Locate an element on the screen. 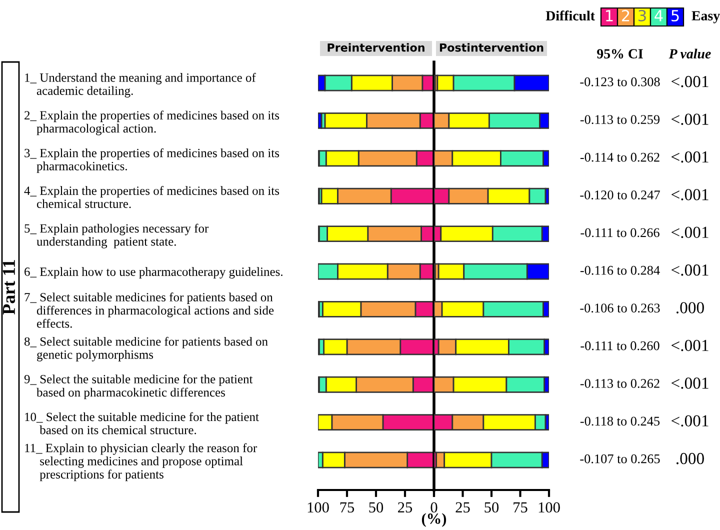 The image size is (720, 530). y-tick-label: 7_ Select suitable medicines for patients based on differences in pharmacological actions and side effects. is located at coordinates (149, 310).